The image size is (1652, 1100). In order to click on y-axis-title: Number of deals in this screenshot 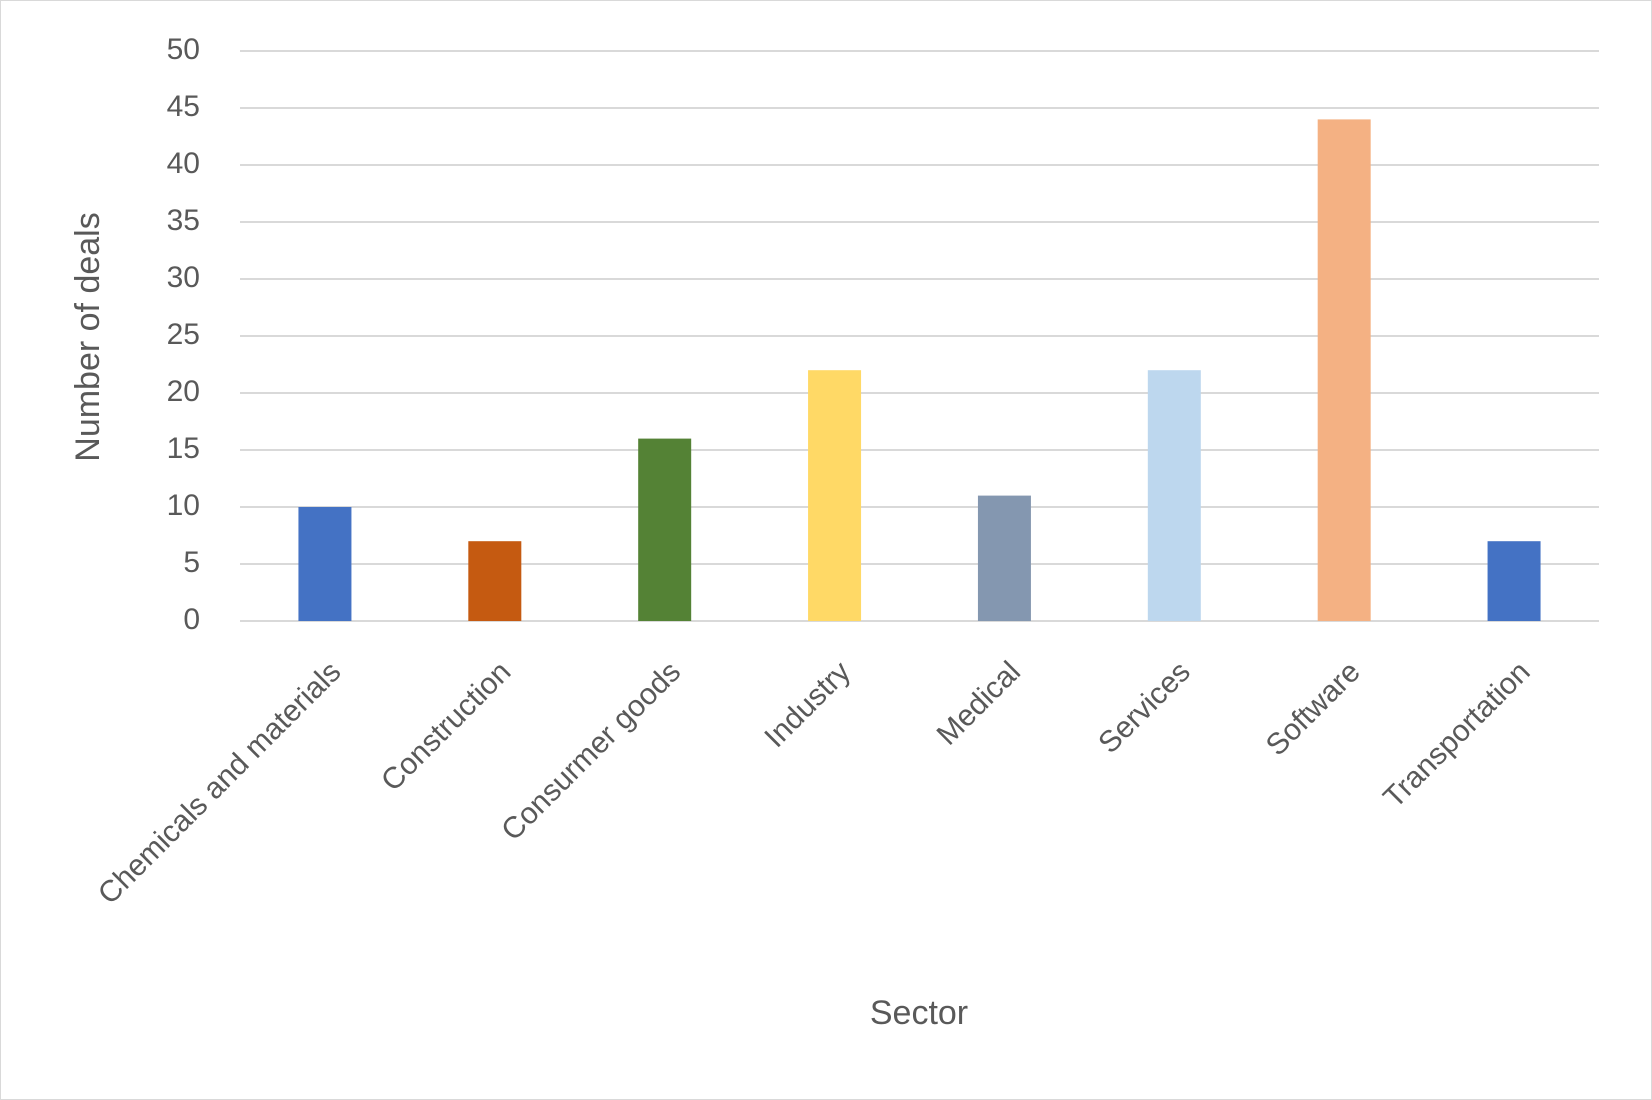, I will do `click(88, 336)`.